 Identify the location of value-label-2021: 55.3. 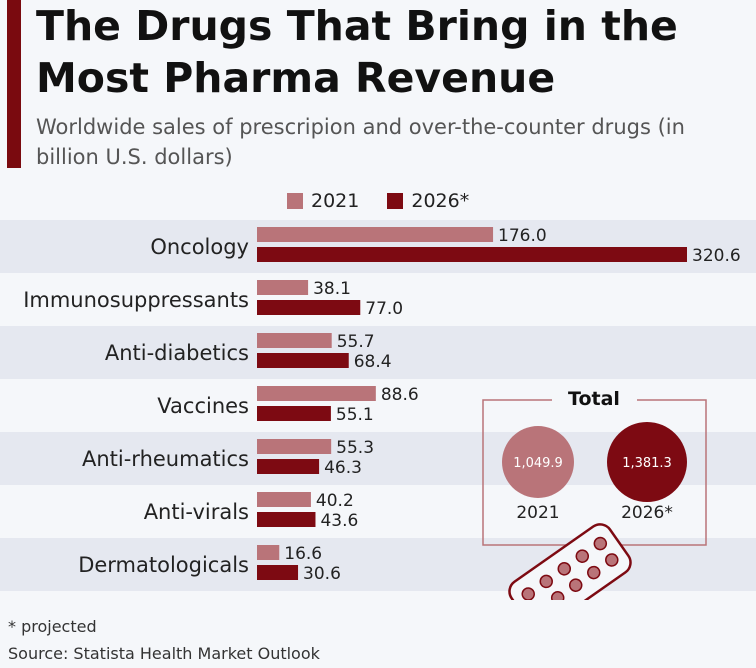
(355, 448).